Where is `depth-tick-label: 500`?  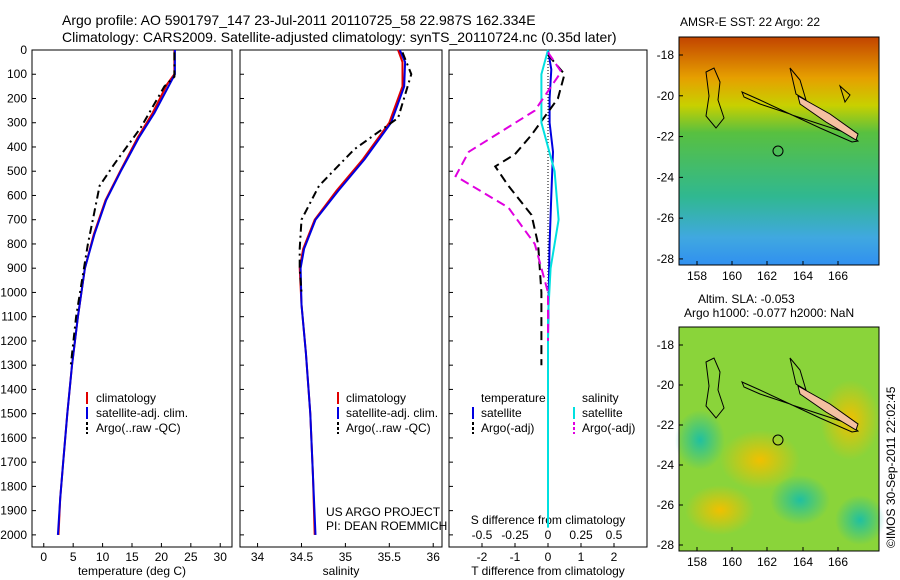 depth-tick-label: 500 is located at coordinates (17, 171).